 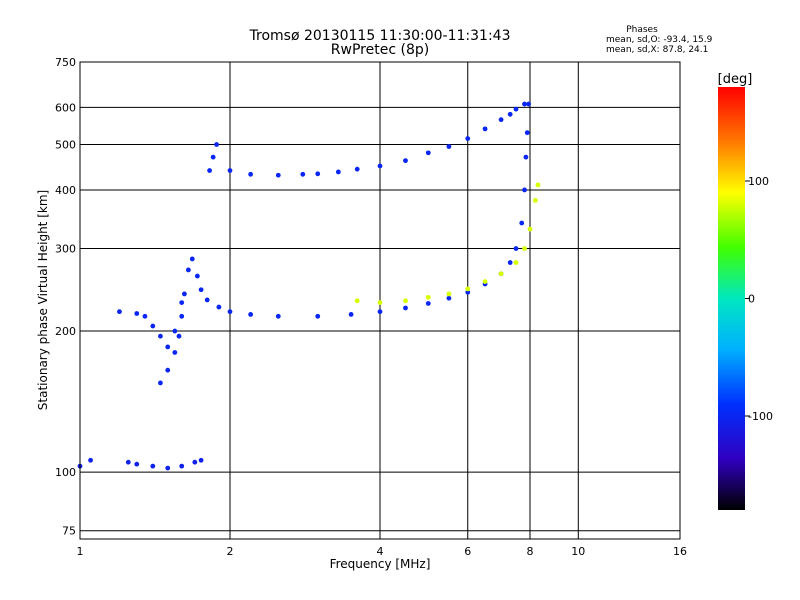 What do you see at coordinates (43, 300) in the screenshot?
I see `y-axis-label: Stationary phase Virtual Height [km]` at bounding box center [43, 300].